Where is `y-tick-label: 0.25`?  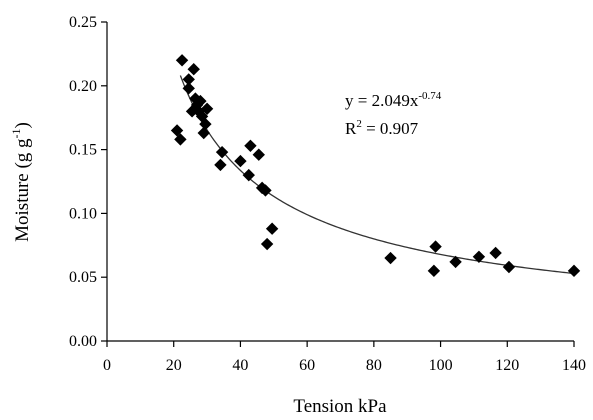 y-tick-label: 0.25 is located at coordinates (83, 22).